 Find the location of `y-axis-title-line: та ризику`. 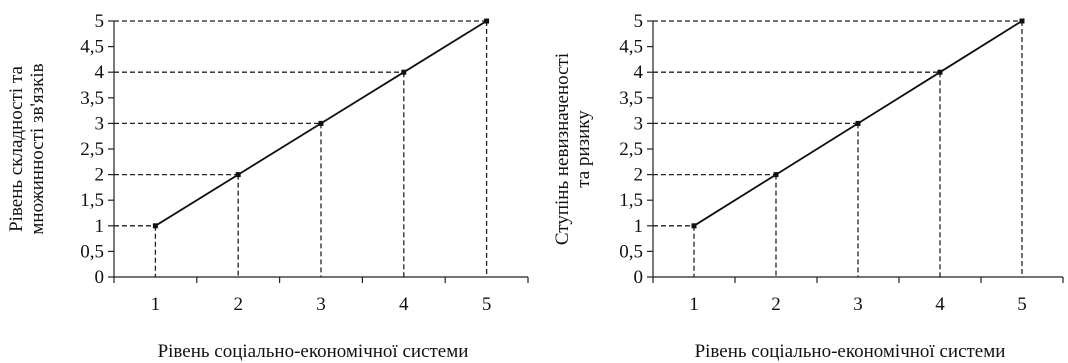

y-axis-title-line: та ризику is located at coordinates (583, 149).